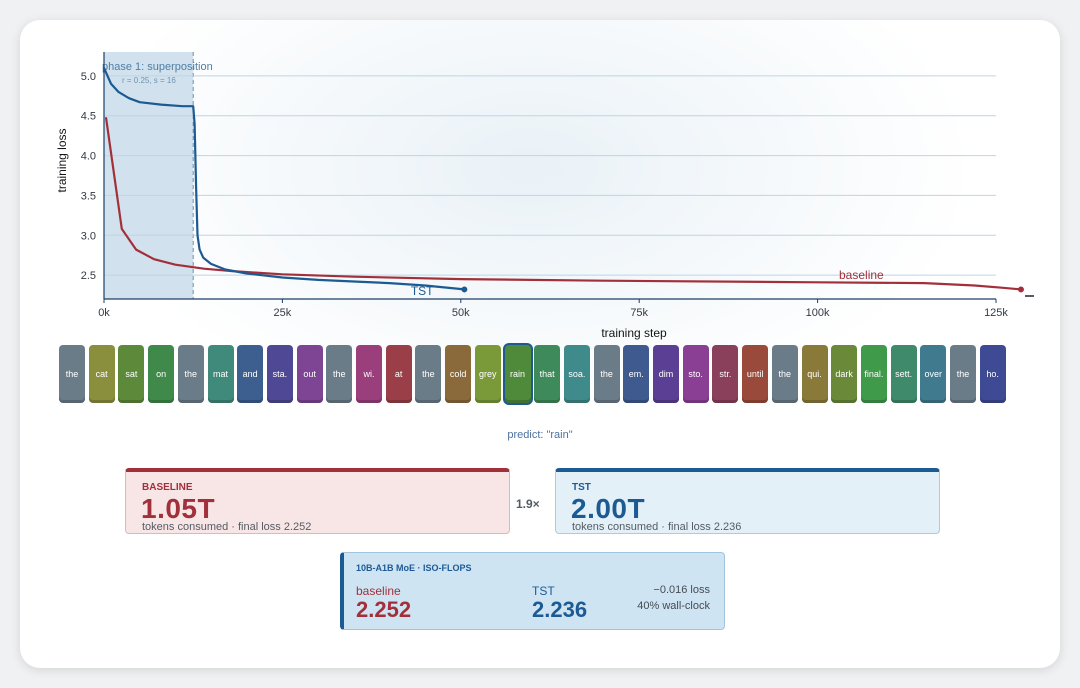  What do you see at coordinates (996, 313) in the screenshot?
I see `x-tick-label: 125k` at bounding box center [996, 313].